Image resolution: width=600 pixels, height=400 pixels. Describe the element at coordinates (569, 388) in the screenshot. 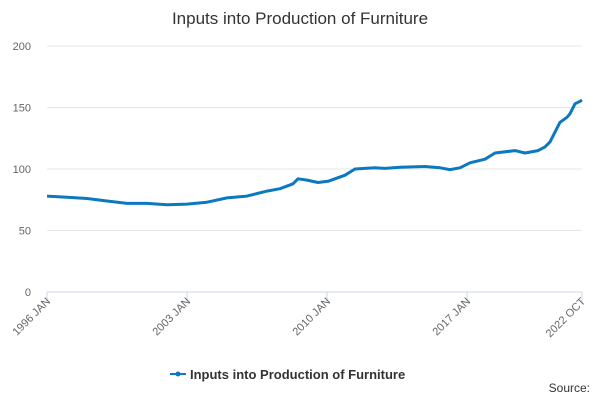

I see `source-note: Source:` at that location.